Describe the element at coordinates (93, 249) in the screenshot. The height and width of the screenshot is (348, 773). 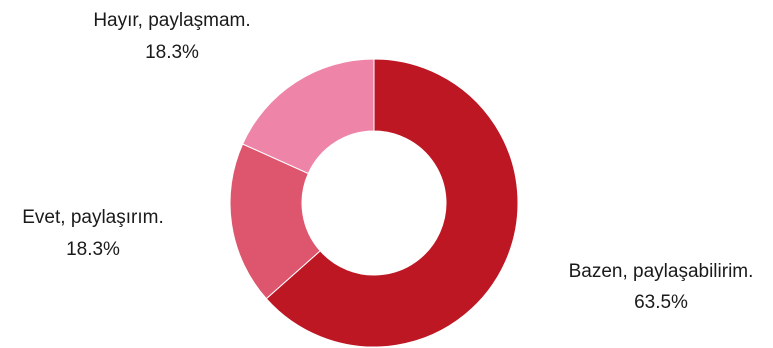
I see `slice-value-evet: 18.3%` at that location.